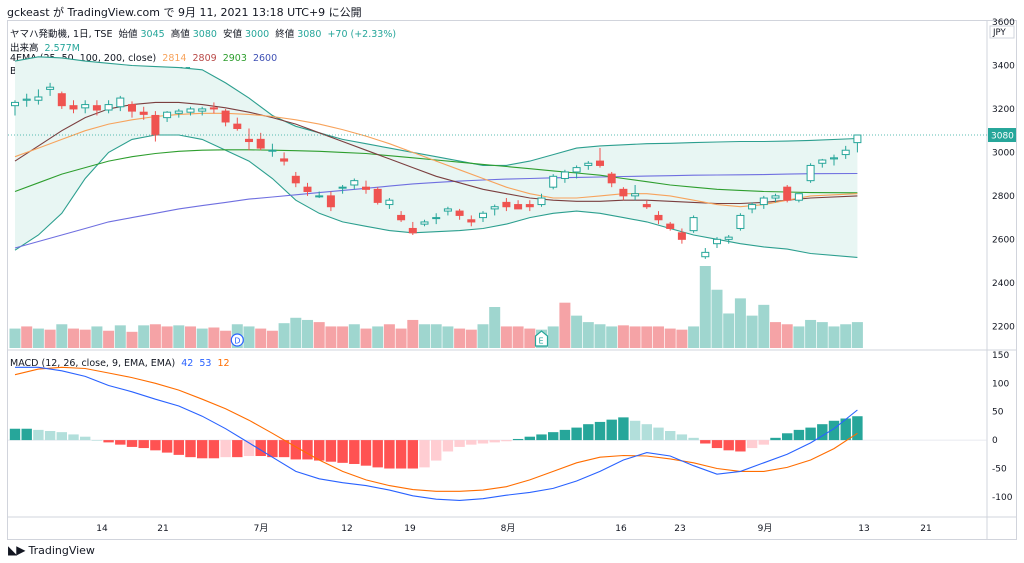  What do you see at coordinates (24, 48) in the screenshot?
I see `volume-label: 出来高` at bounding box center [24, 48].